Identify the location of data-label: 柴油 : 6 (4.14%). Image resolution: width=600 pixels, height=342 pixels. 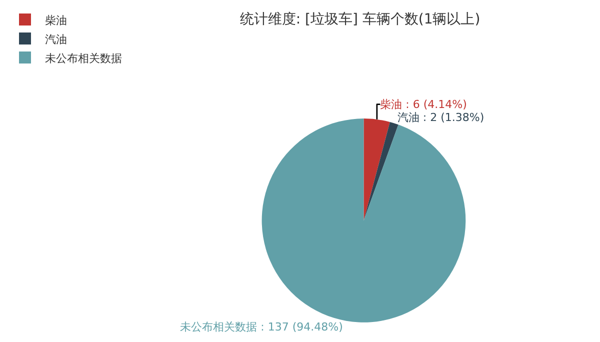
(423, 104).